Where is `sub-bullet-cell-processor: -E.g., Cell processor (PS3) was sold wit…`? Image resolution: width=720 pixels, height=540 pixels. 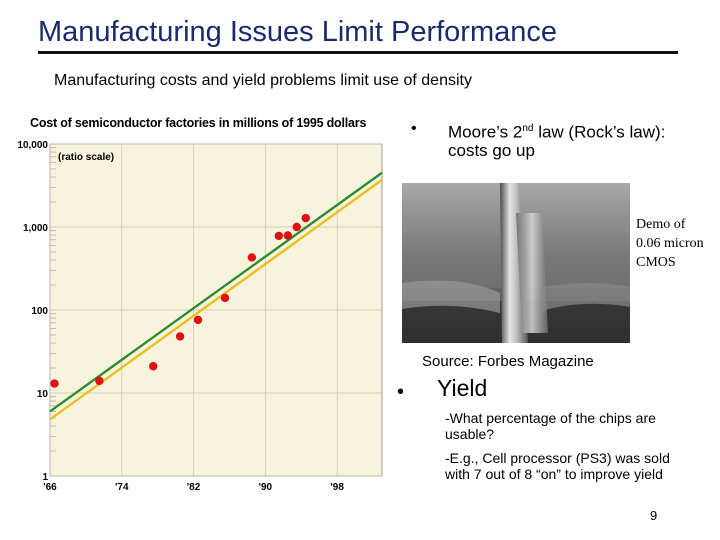
sub-bullet-cell-processor: -E.g., Cell processor (PS3) was sold wit… is located at coordinates (557, 466).